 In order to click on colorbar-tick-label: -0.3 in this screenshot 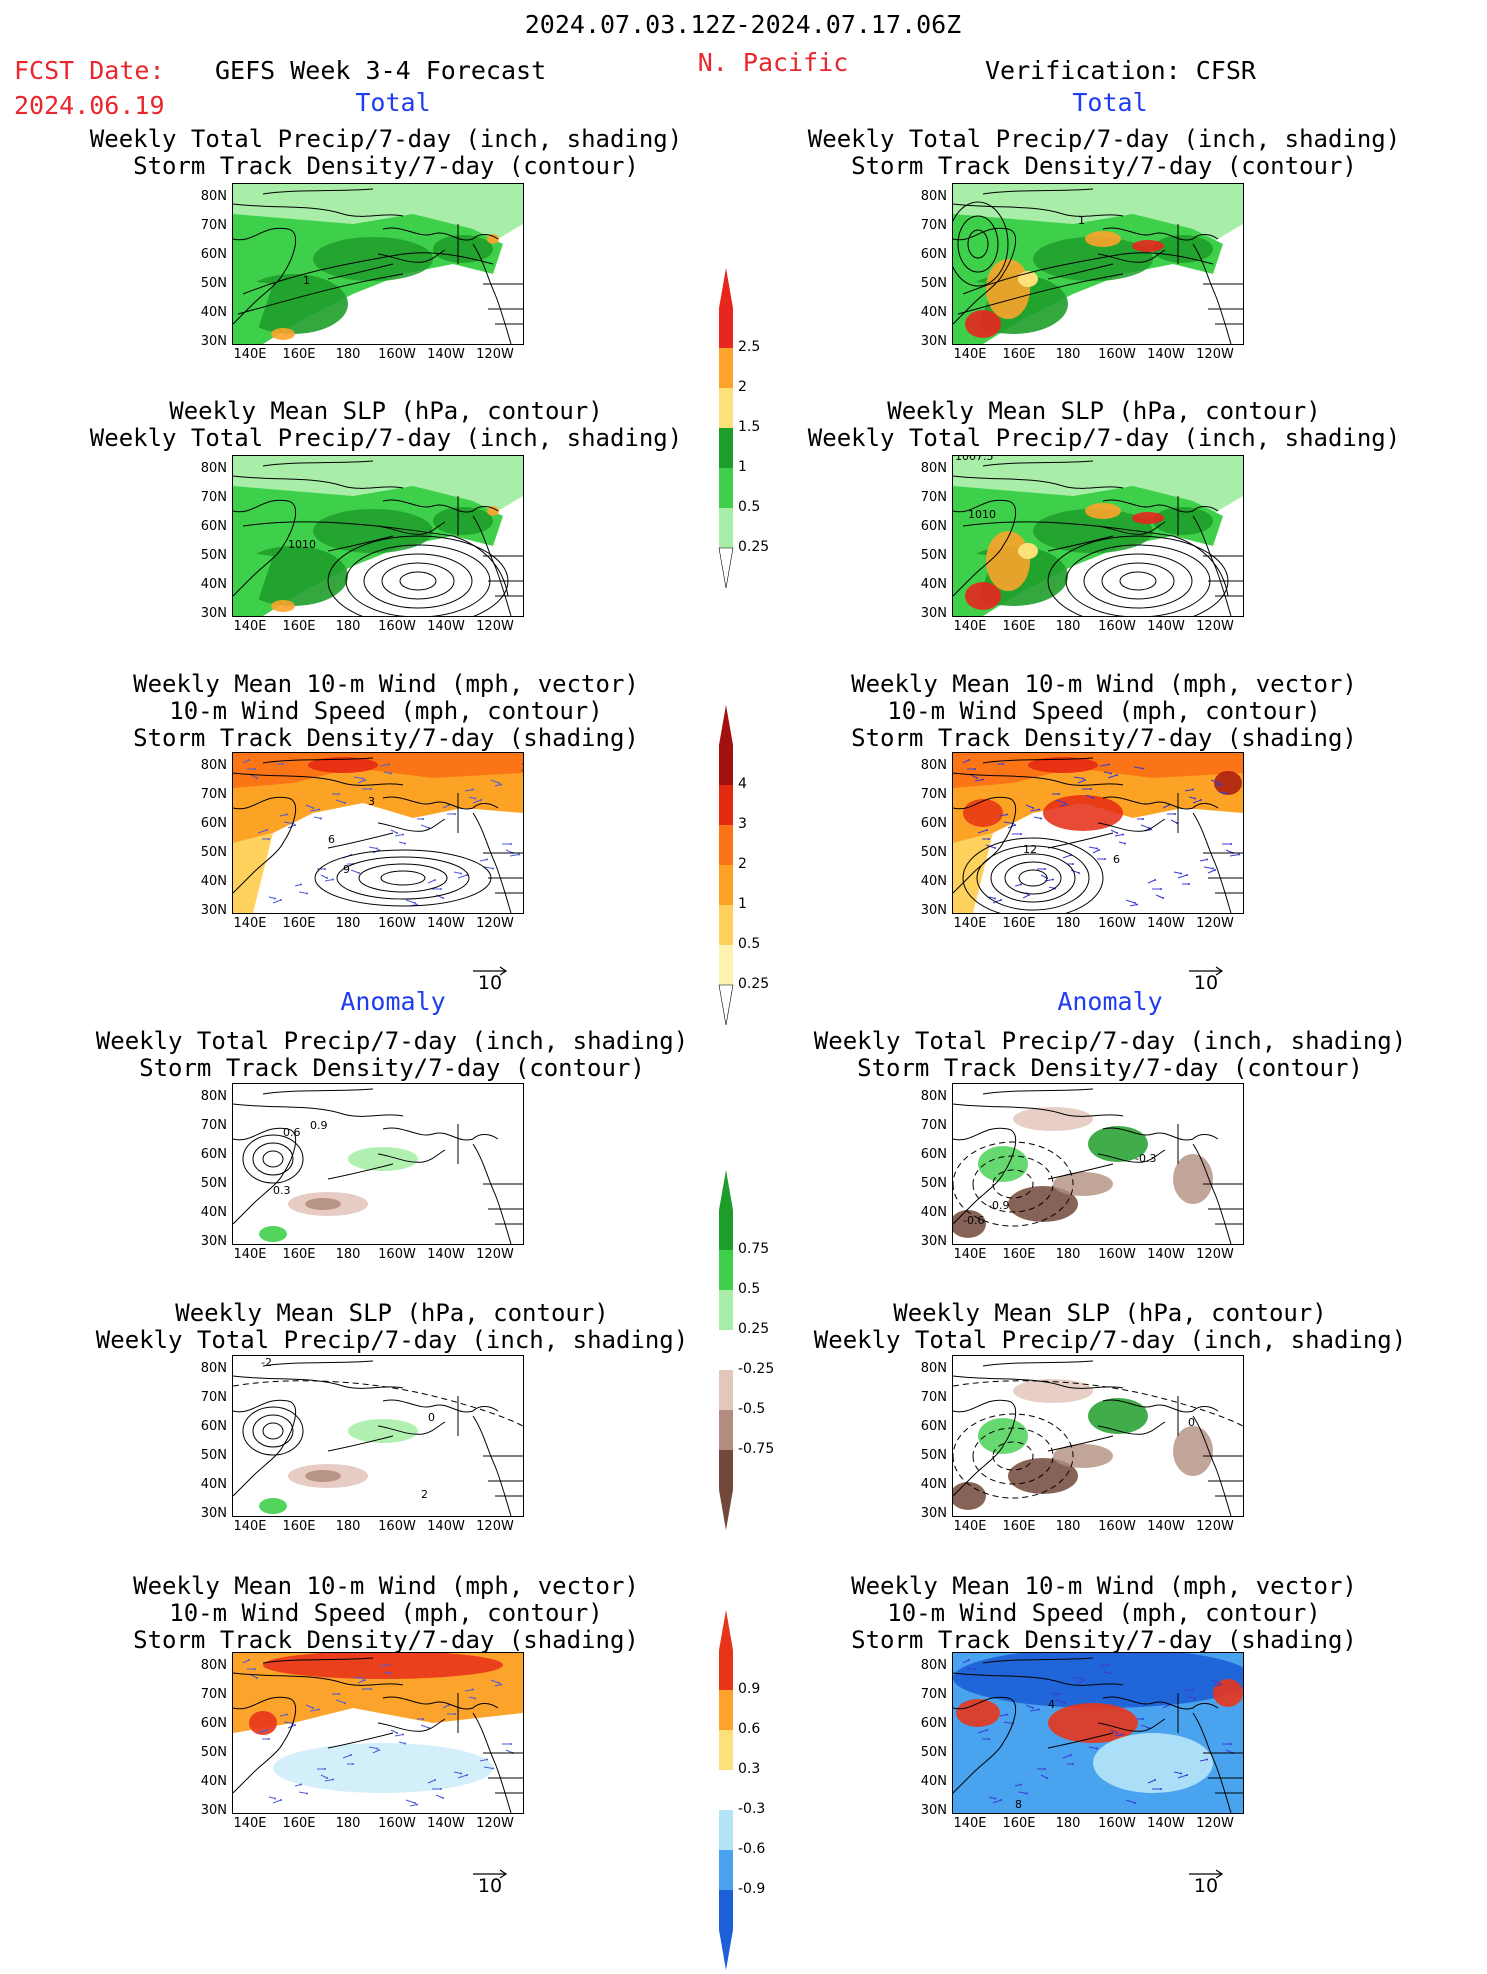, I will do `click(752, 1809)`.